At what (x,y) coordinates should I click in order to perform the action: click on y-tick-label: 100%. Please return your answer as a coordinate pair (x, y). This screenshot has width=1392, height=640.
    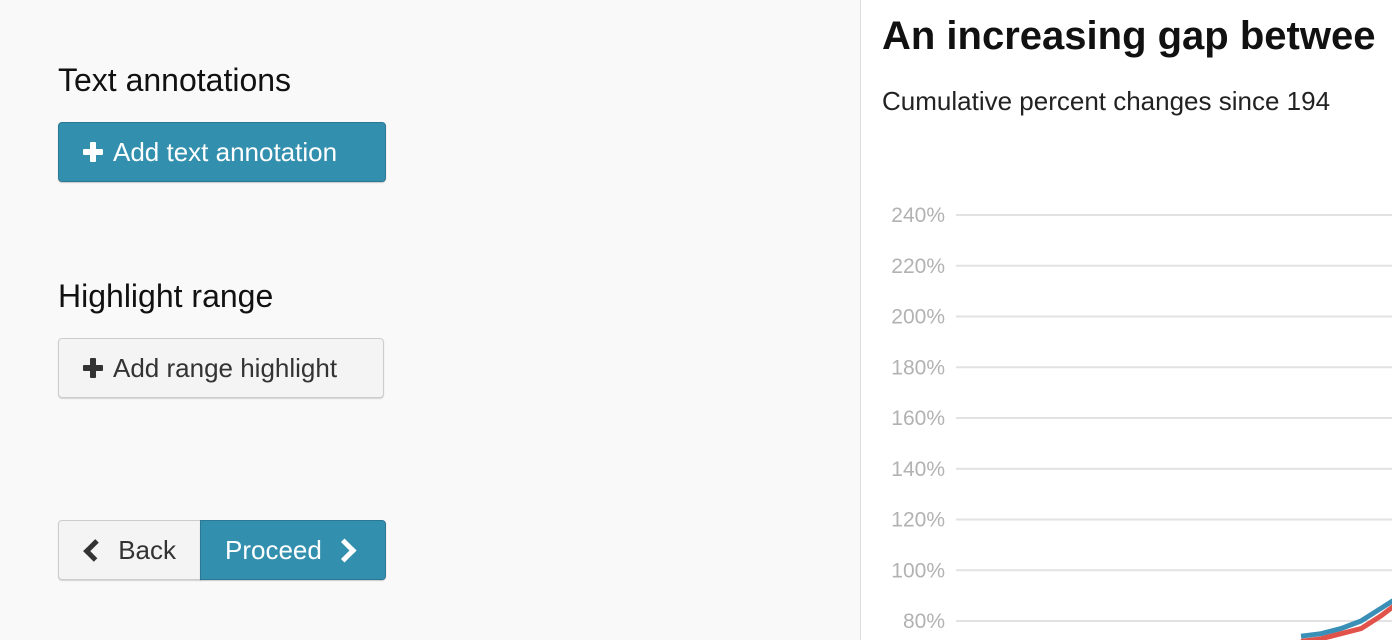
    Looking at the image, I should click on (918, 570).